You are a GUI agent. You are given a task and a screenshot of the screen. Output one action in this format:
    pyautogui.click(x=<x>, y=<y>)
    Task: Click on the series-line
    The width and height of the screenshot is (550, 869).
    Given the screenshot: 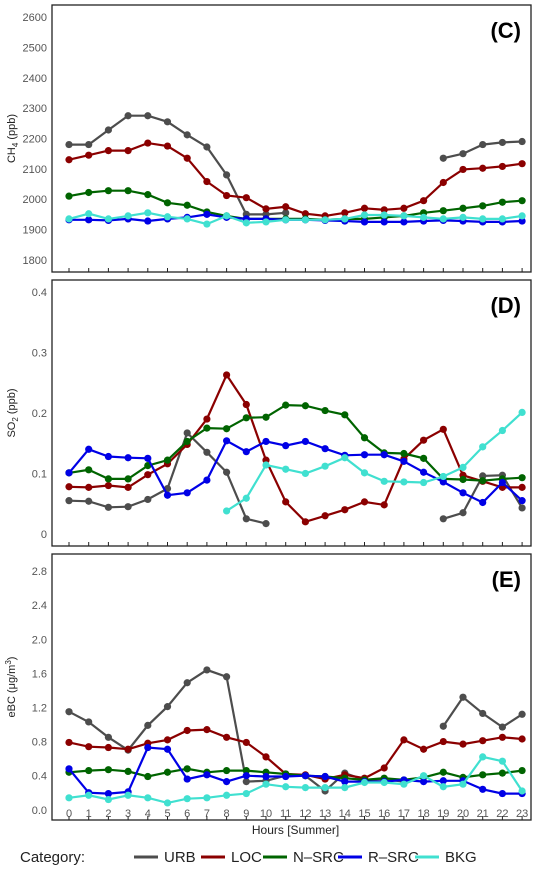 What is the action you would take?
    pyautogui.click(x=374, y=461)
    